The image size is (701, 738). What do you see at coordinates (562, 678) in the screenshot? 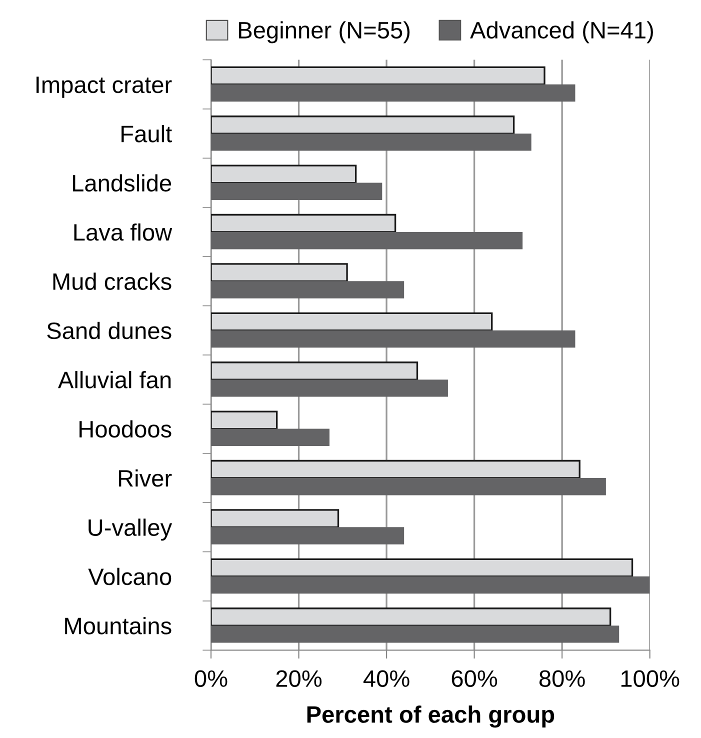
I see `x-tick-label: 80%` at bounding box center [562, 678].